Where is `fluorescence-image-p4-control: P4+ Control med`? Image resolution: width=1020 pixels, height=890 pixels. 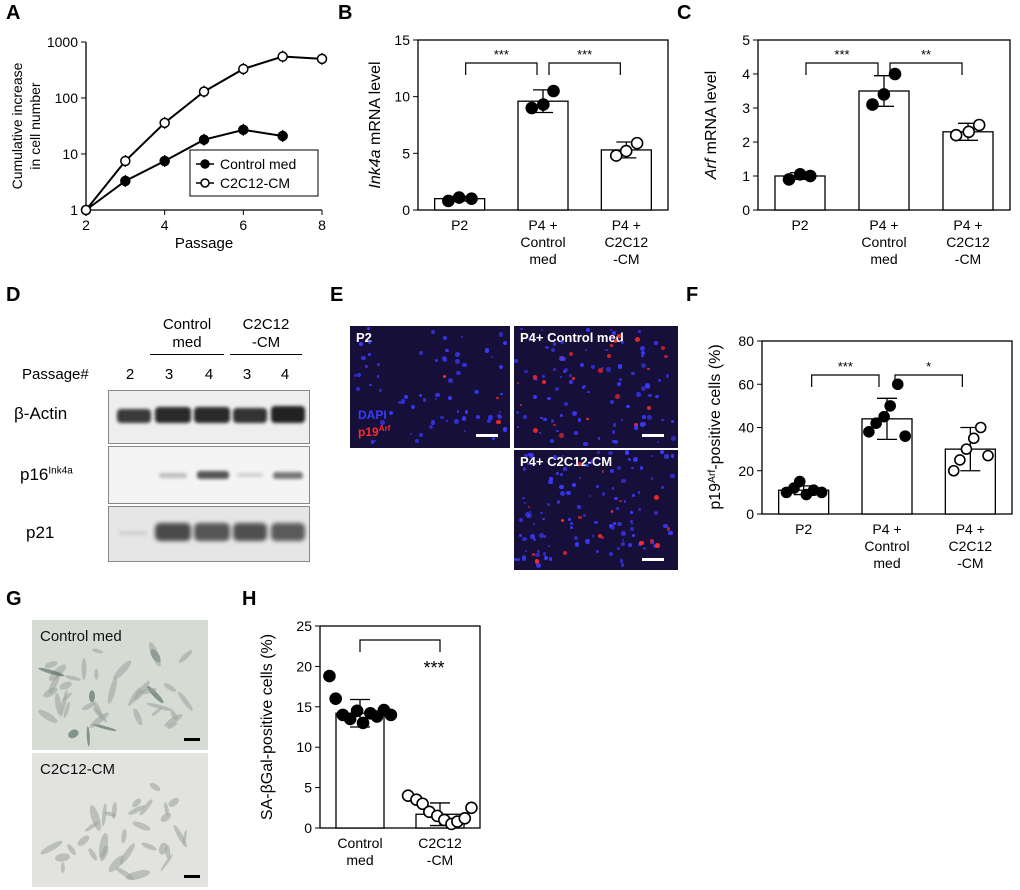
fluorescence-image-p4-control: P4+ Control med is located at coordinates (596, 387).